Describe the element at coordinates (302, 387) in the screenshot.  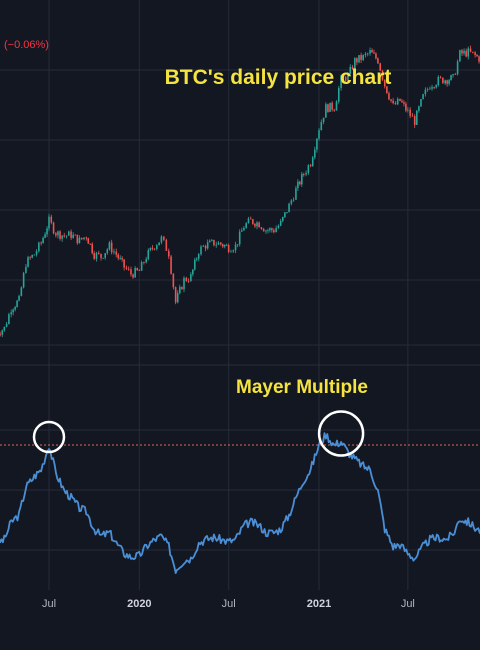
I see `mayer-multiple-title: Mayer Multiple` at that location.